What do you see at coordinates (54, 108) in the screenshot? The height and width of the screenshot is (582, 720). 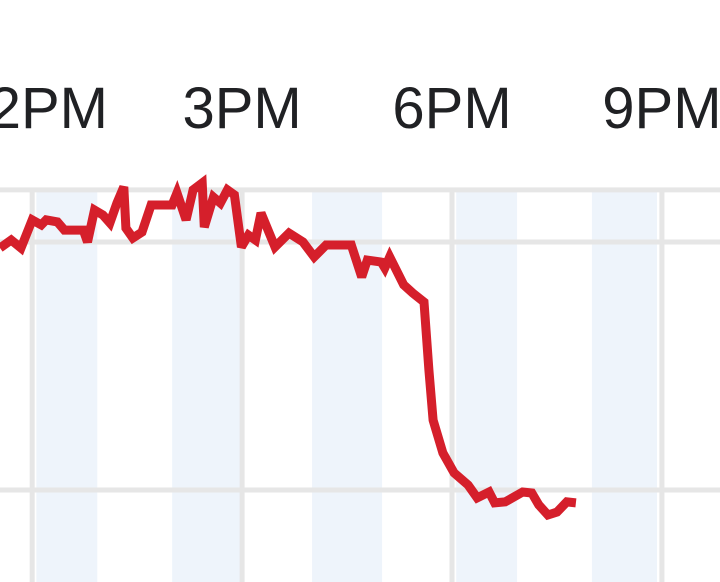 I see `x-tick-label: 12PM` at bounding box center [54, 108].